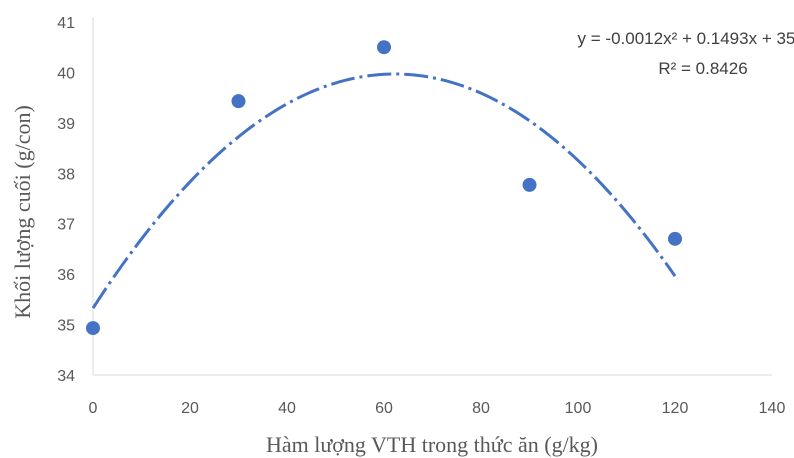 The width and height of the screenshot is (794, 458). What do you see at coordinates (66, 326) in the screenshot?
I see `y-tick-label: 35` at bounding box center [66, 326].